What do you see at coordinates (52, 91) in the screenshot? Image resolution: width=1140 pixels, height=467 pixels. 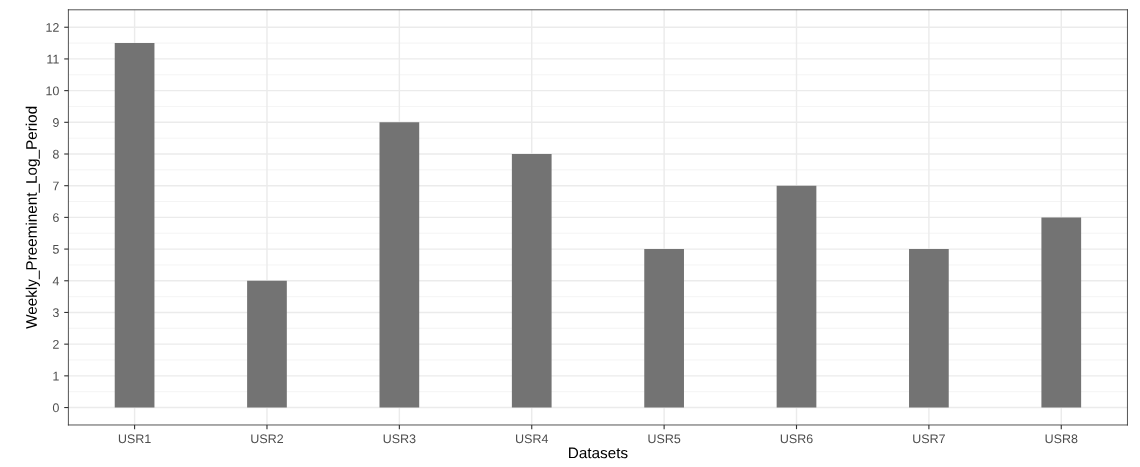 I see `y-tick-label: 10` at bounding box center [52, 91].